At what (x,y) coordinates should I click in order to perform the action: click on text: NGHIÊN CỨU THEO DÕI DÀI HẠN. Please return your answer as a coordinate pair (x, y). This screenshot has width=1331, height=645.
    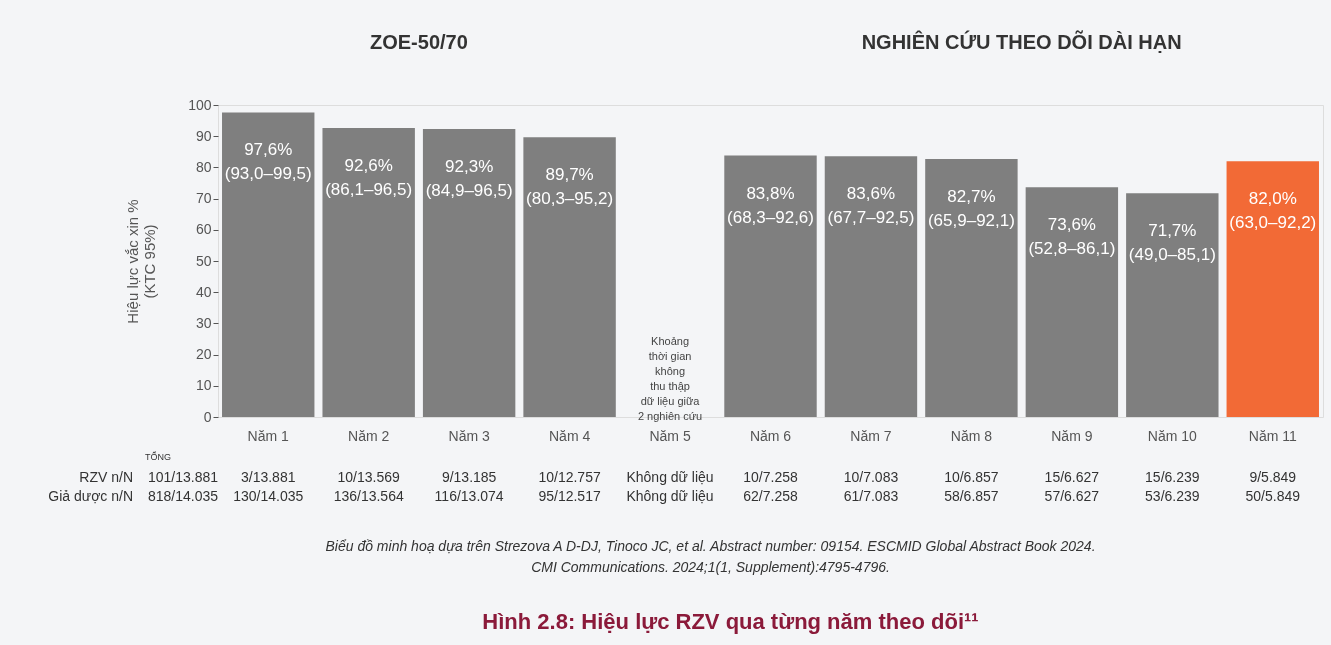
    Looking at the image, I should click on (1021, 41).